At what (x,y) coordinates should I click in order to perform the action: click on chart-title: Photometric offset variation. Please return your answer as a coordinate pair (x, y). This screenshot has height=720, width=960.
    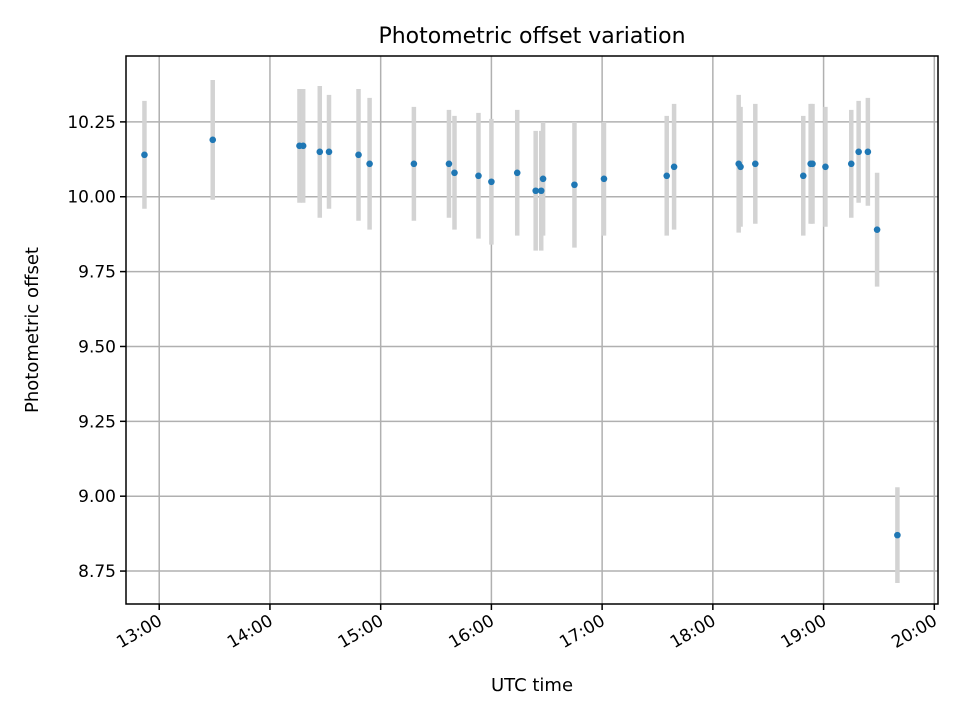
    Looking at the image, I should click on (531, 36).